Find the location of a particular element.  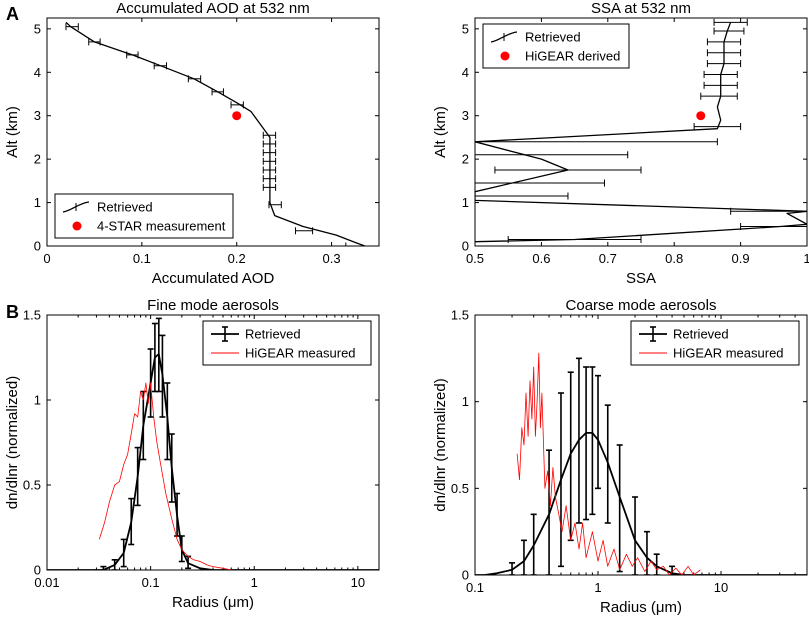

aod-xtick-label: 0.3 is located at coordinates (332, 258).